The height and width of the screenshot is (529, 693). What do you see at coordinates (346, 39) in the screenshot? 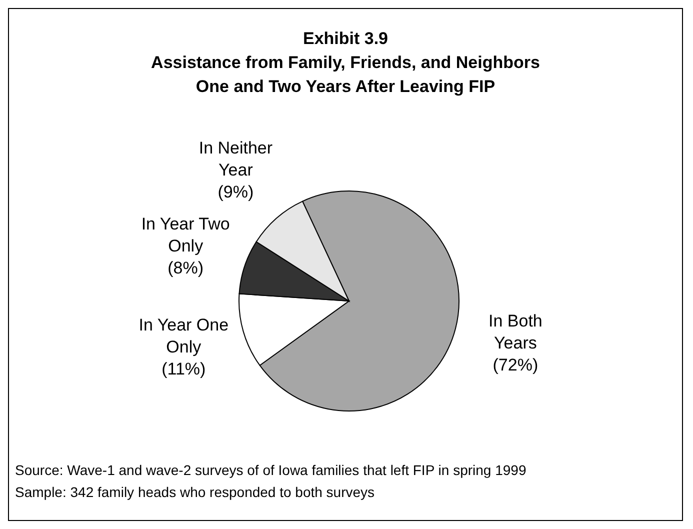
I see `chart-title: Exhibit 3.9` at bounding box center [346, 39].